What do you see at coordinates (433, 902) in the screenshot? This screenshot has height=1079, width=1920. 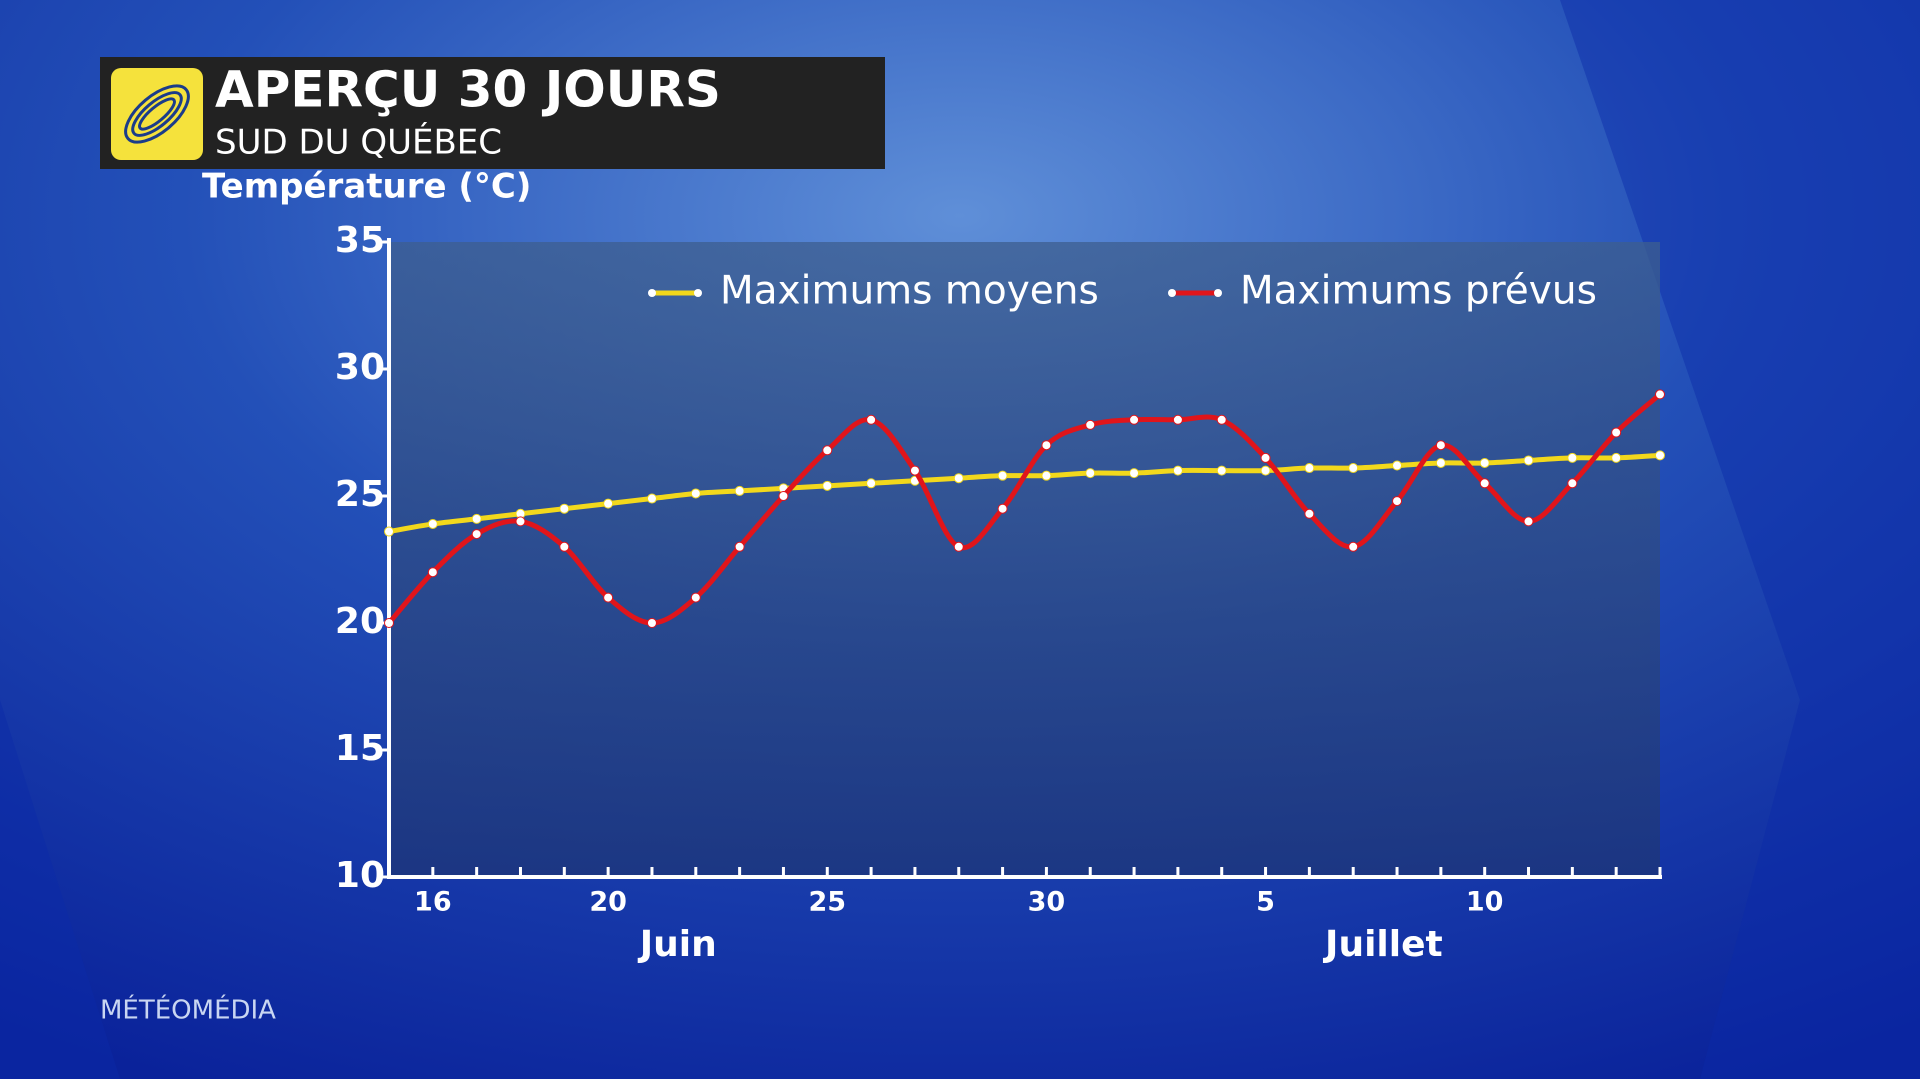 I see `x-tick-label: 16` at bounding box center [433, 902].